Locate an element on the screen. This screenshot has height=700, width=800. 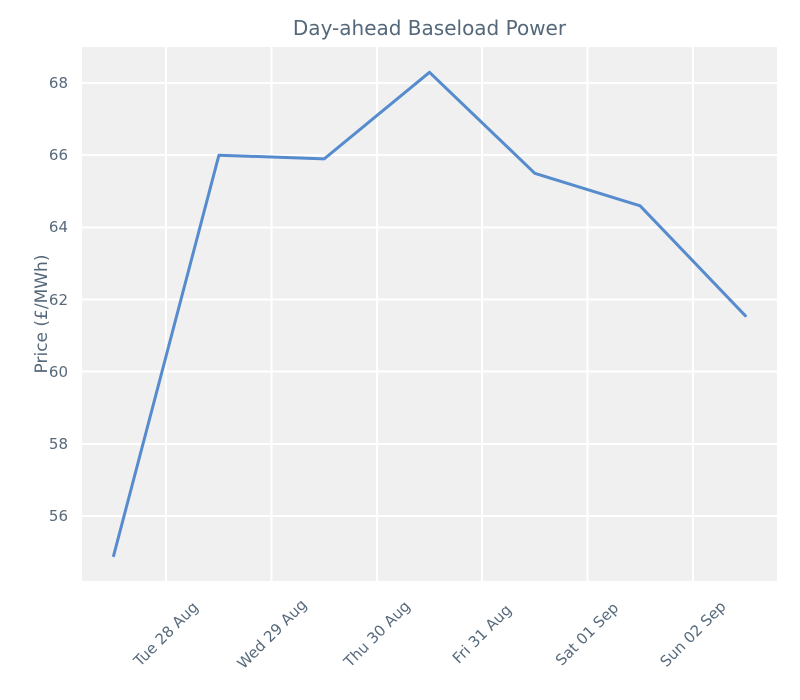
x-tick-label: Sun 02 Sep is located at coordinates (693, 634).